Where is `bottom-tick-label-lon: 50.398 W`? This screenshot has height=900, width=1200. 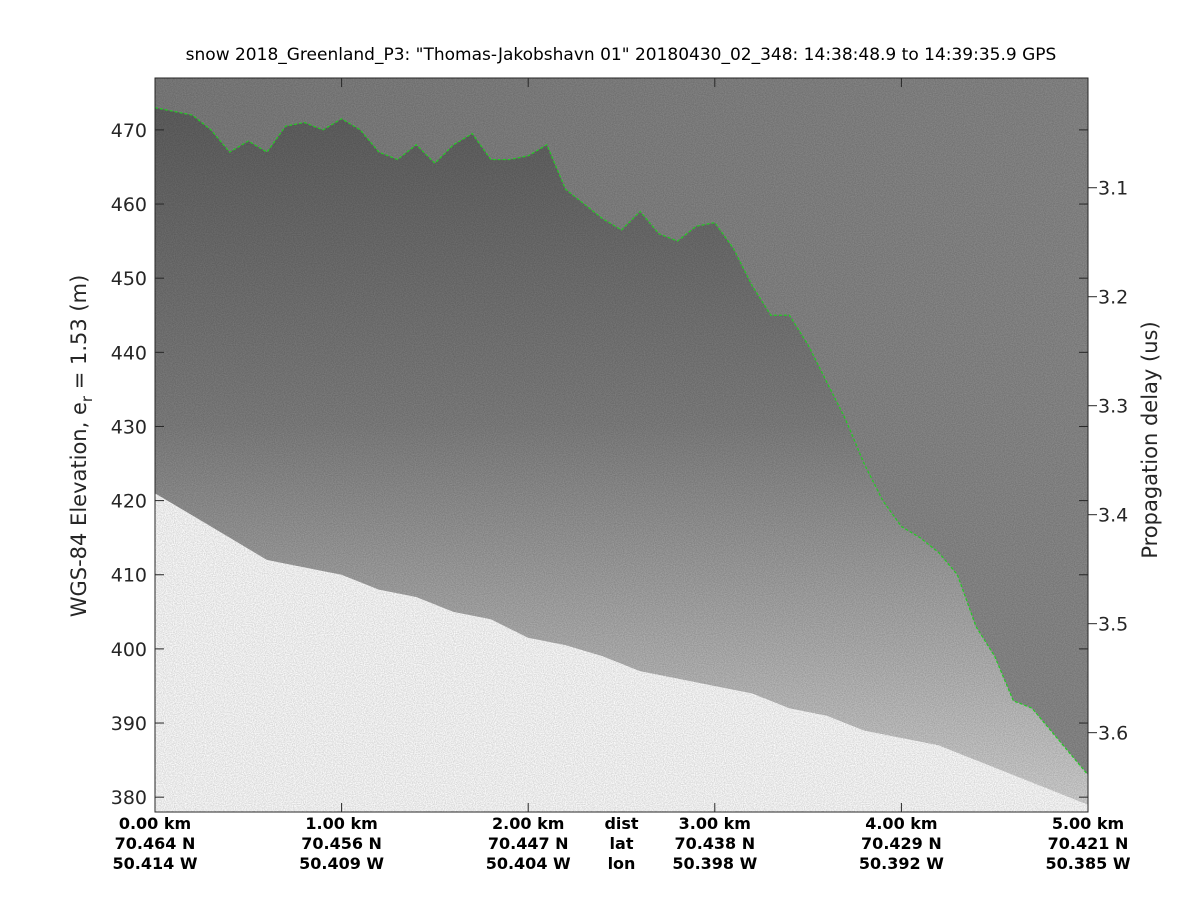 bottom-tick-label-lon: 50.398 W is located at coordinates (714, 863).